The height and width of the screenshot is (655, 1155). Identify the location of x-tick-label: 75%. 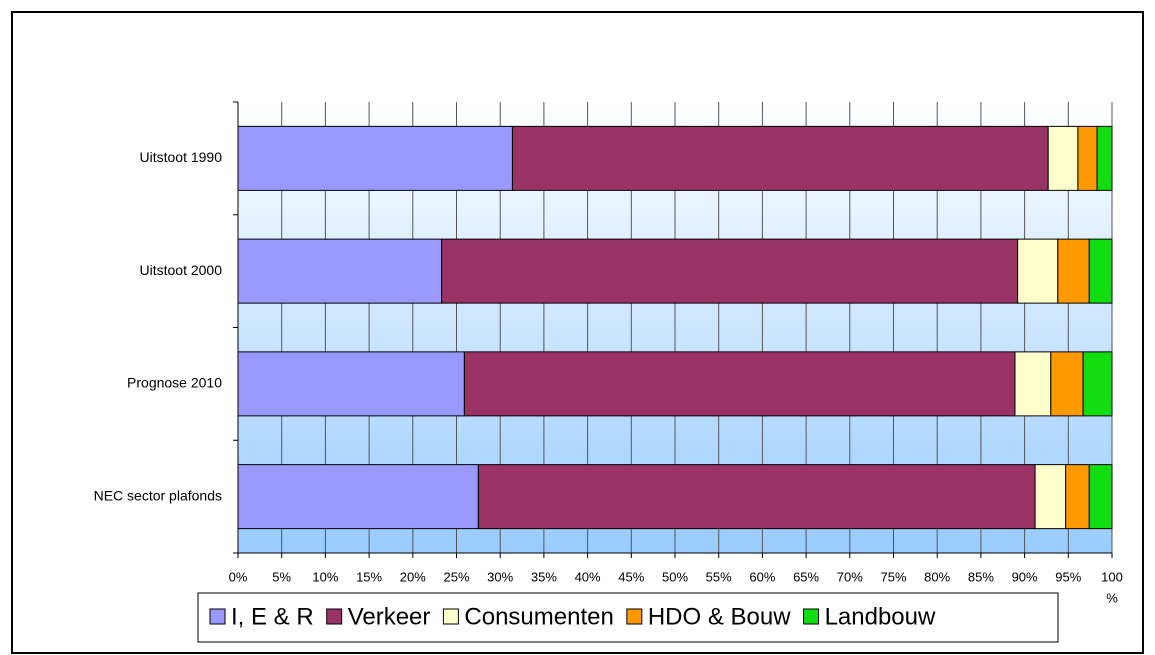
(893, 576).